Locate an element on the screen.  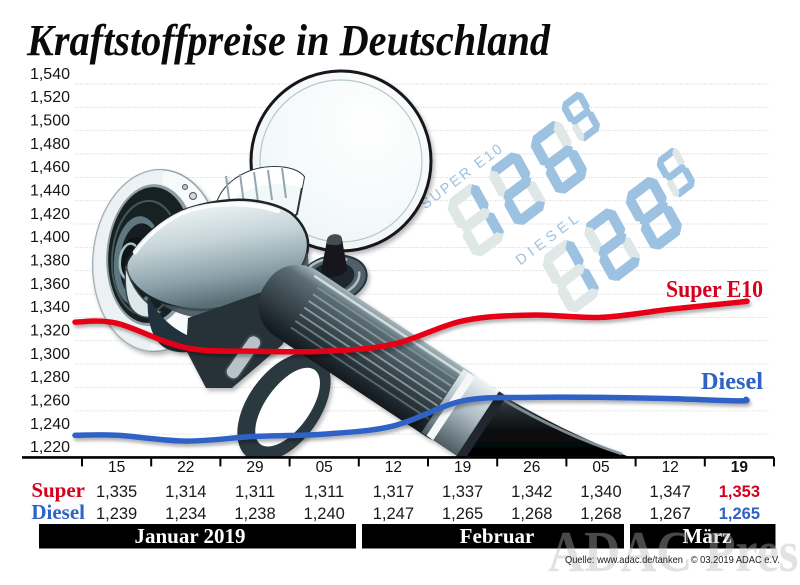
svg-text: 15 is located at coordinates (116, 467).